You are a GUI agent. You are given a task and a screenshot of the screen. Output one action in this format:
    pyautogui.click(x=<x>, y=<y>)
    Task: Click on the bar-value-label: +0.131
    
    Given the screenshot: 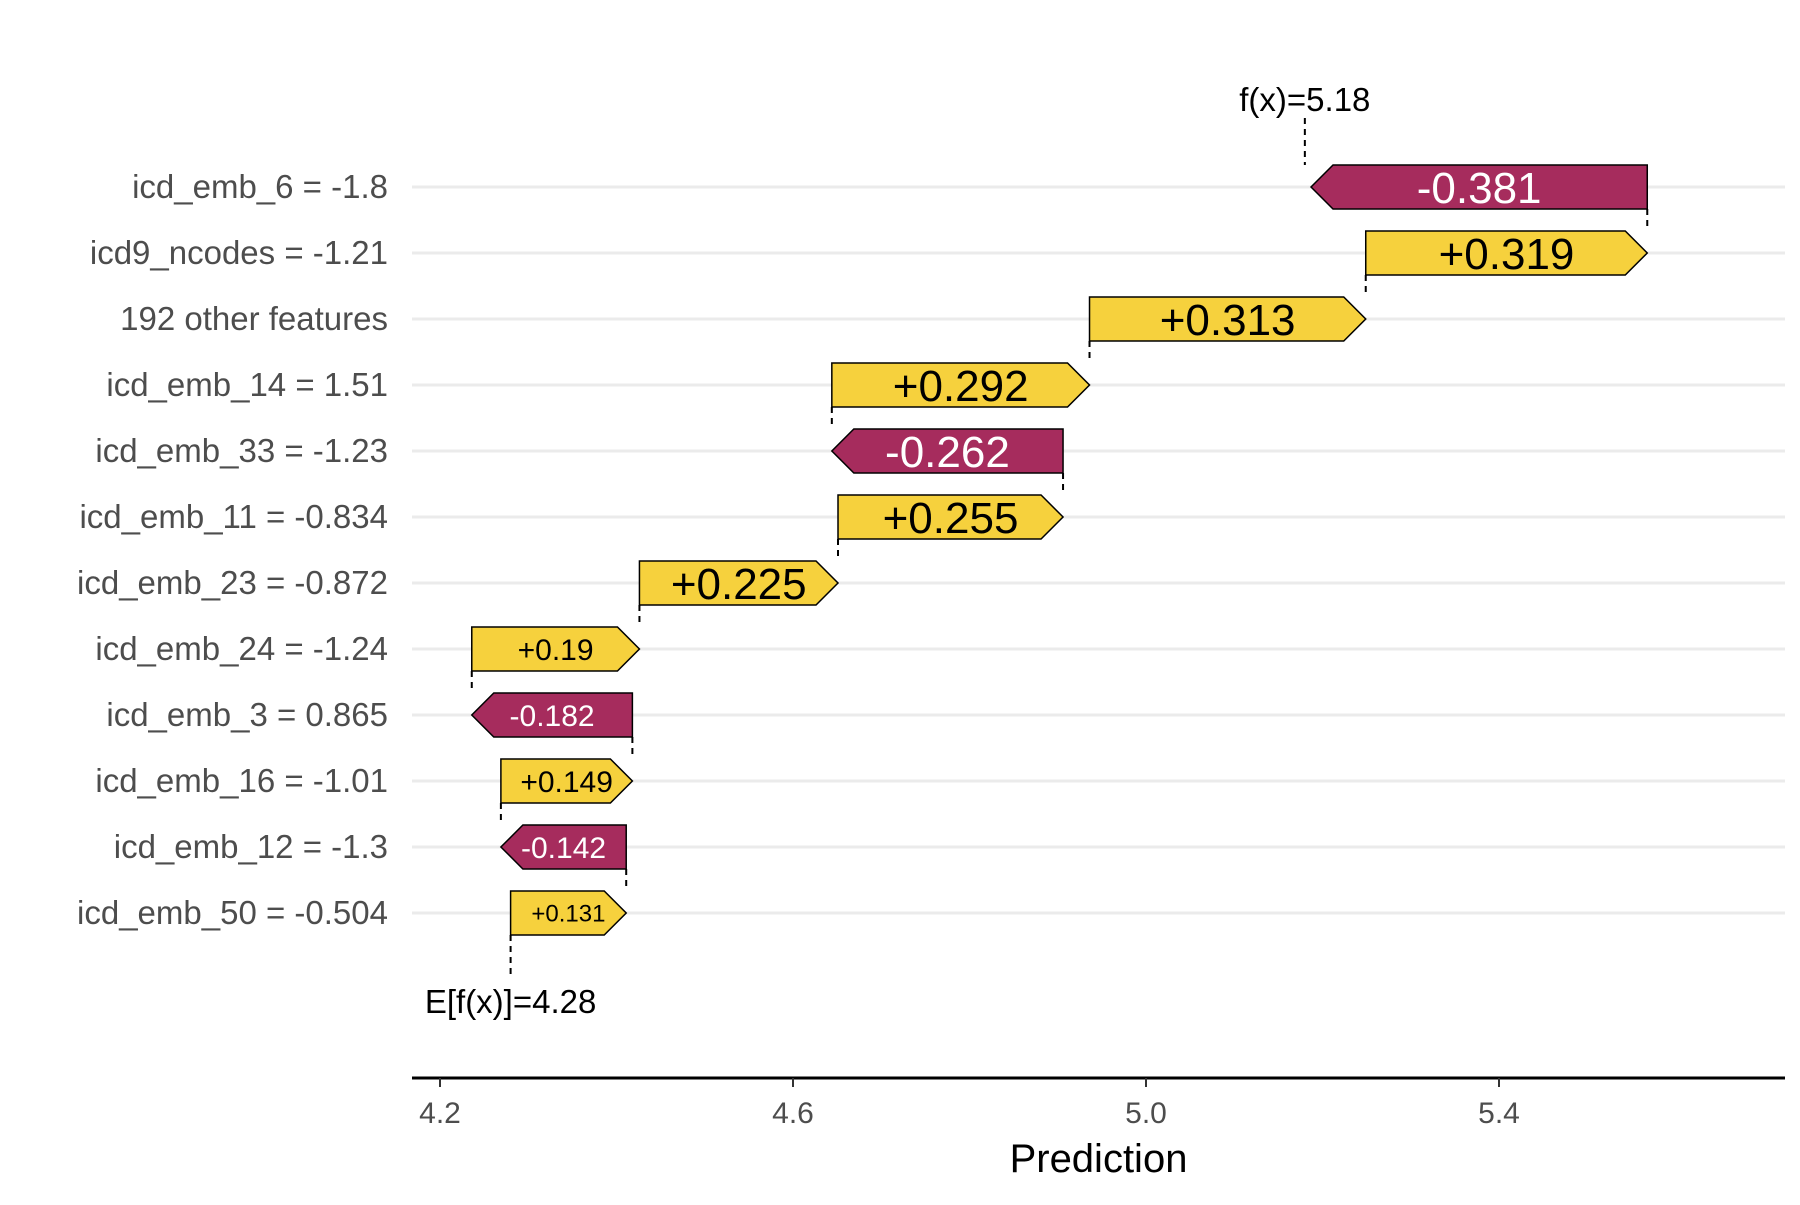 What is the action you would take?
    pyautogui.click(x=568, y=914)
    